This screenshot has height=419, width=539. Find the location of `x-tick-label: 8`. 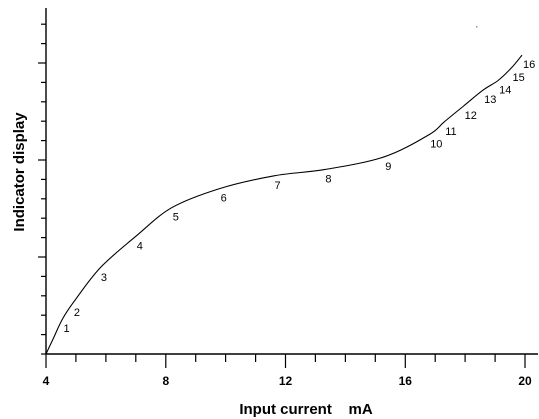

x-tick-label: 8 is located at coordinates (165, 381).